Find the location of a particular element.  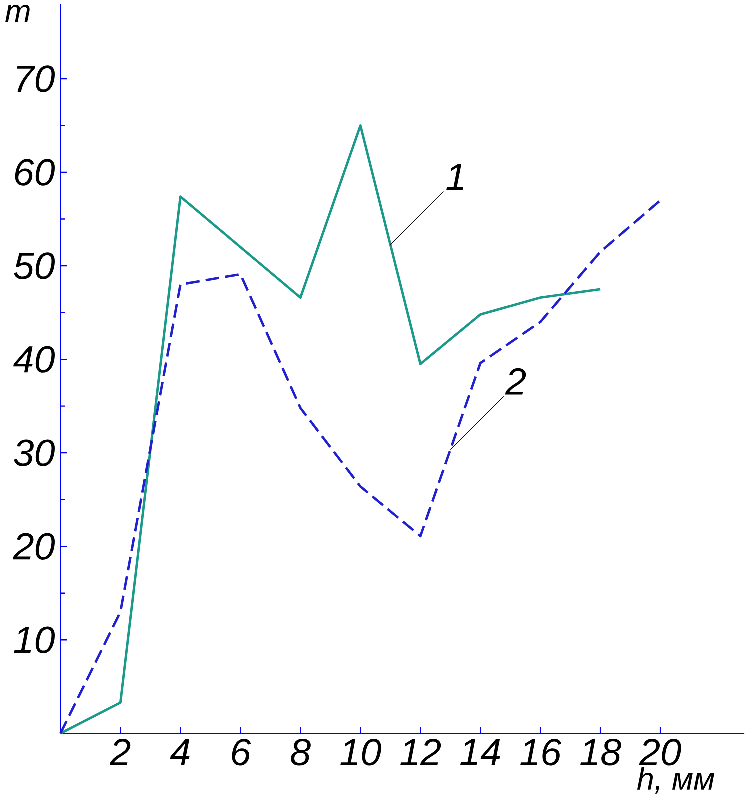

x-tick-label: 4 is located at coordinates (180, 752).